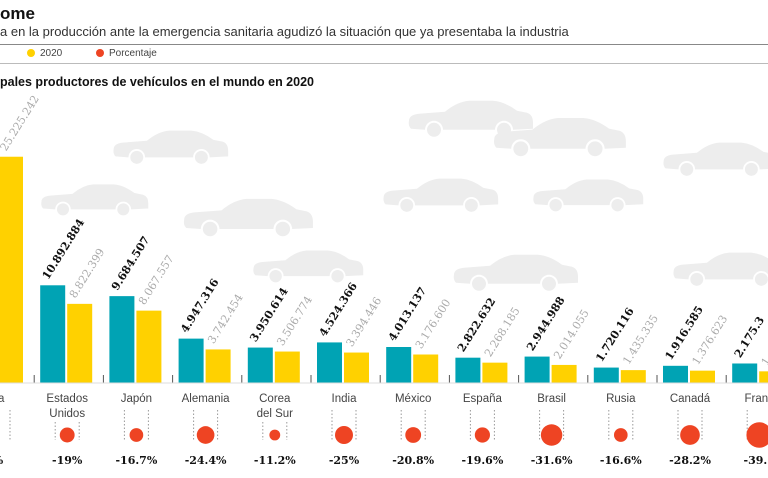 This screenshot has height=478, width=768. I want to click on category-label: Japón, so click(136, 399).